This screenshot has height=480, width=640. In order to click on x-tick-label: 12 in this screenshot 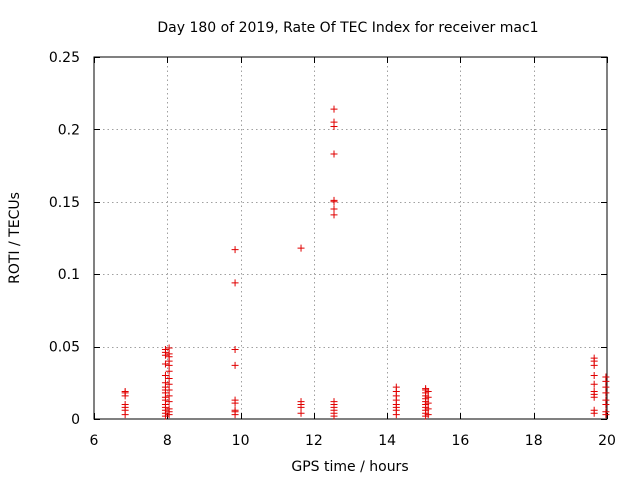, I will do `click(314, 441)`.